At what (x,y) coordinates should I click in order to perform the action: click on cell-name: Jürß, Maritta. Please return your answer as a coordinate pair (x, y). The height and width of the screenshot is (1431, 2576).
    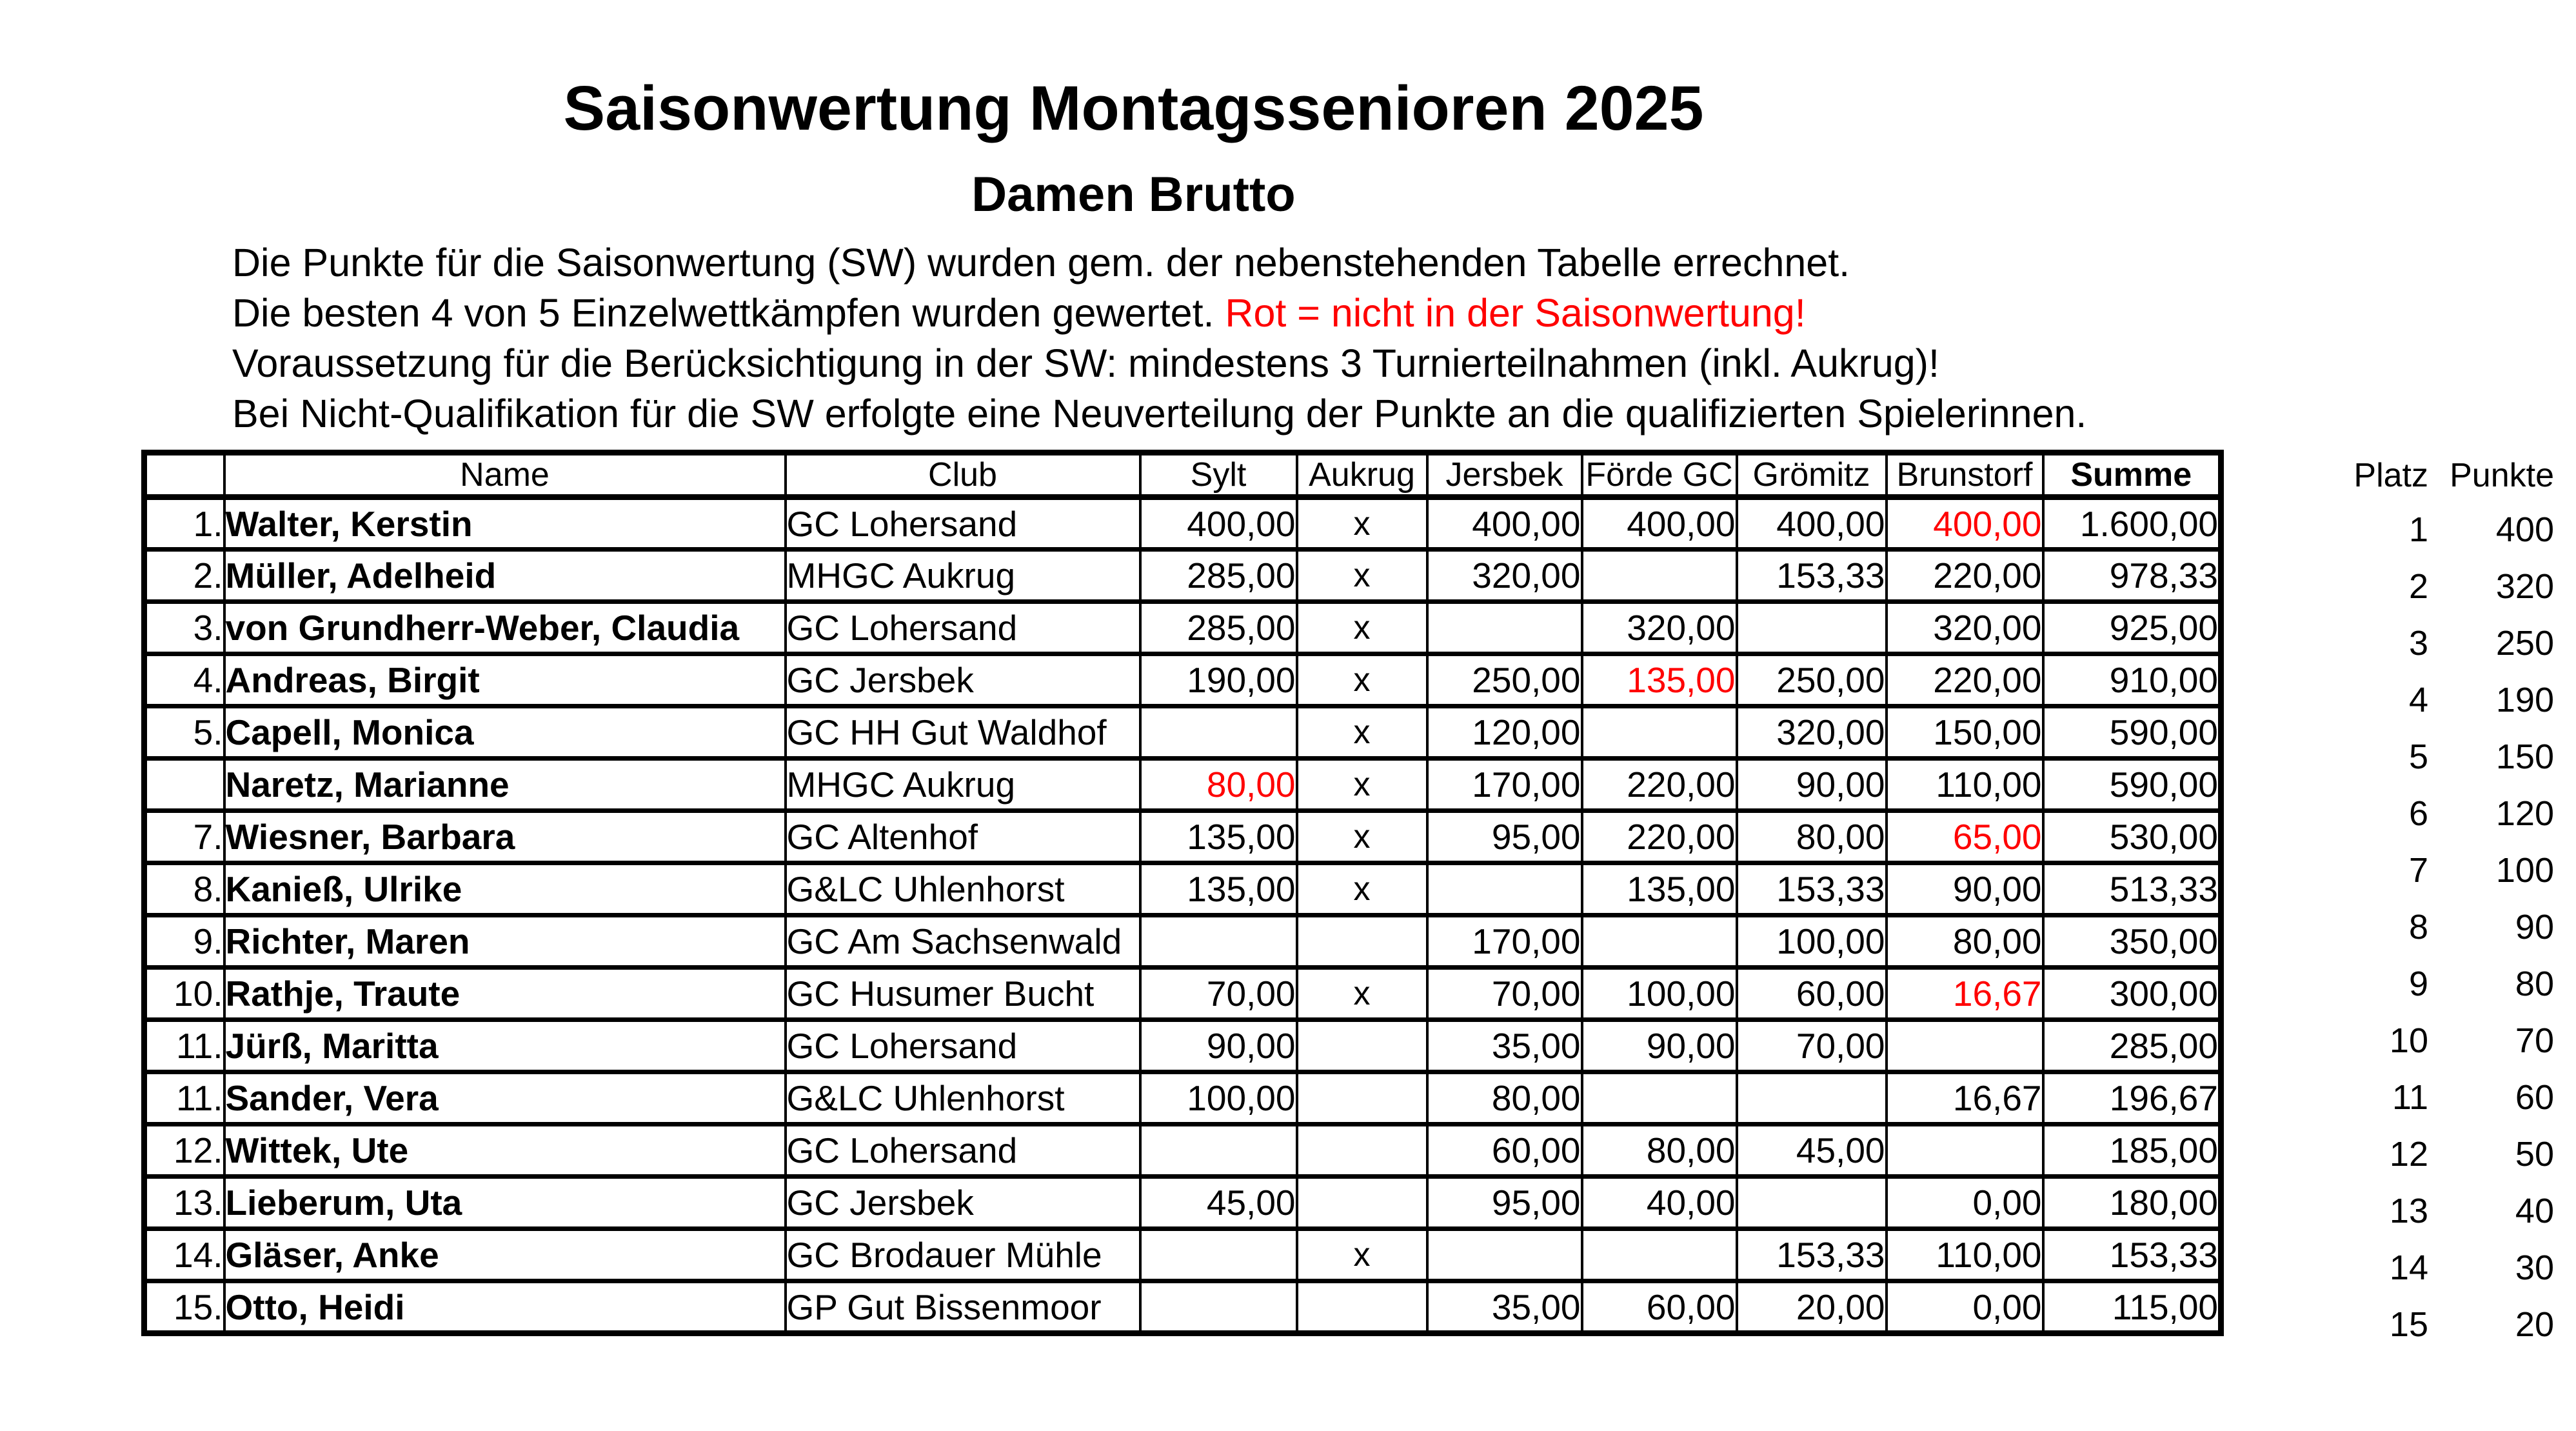
    Looking at the image, I should click on (505, 1046).